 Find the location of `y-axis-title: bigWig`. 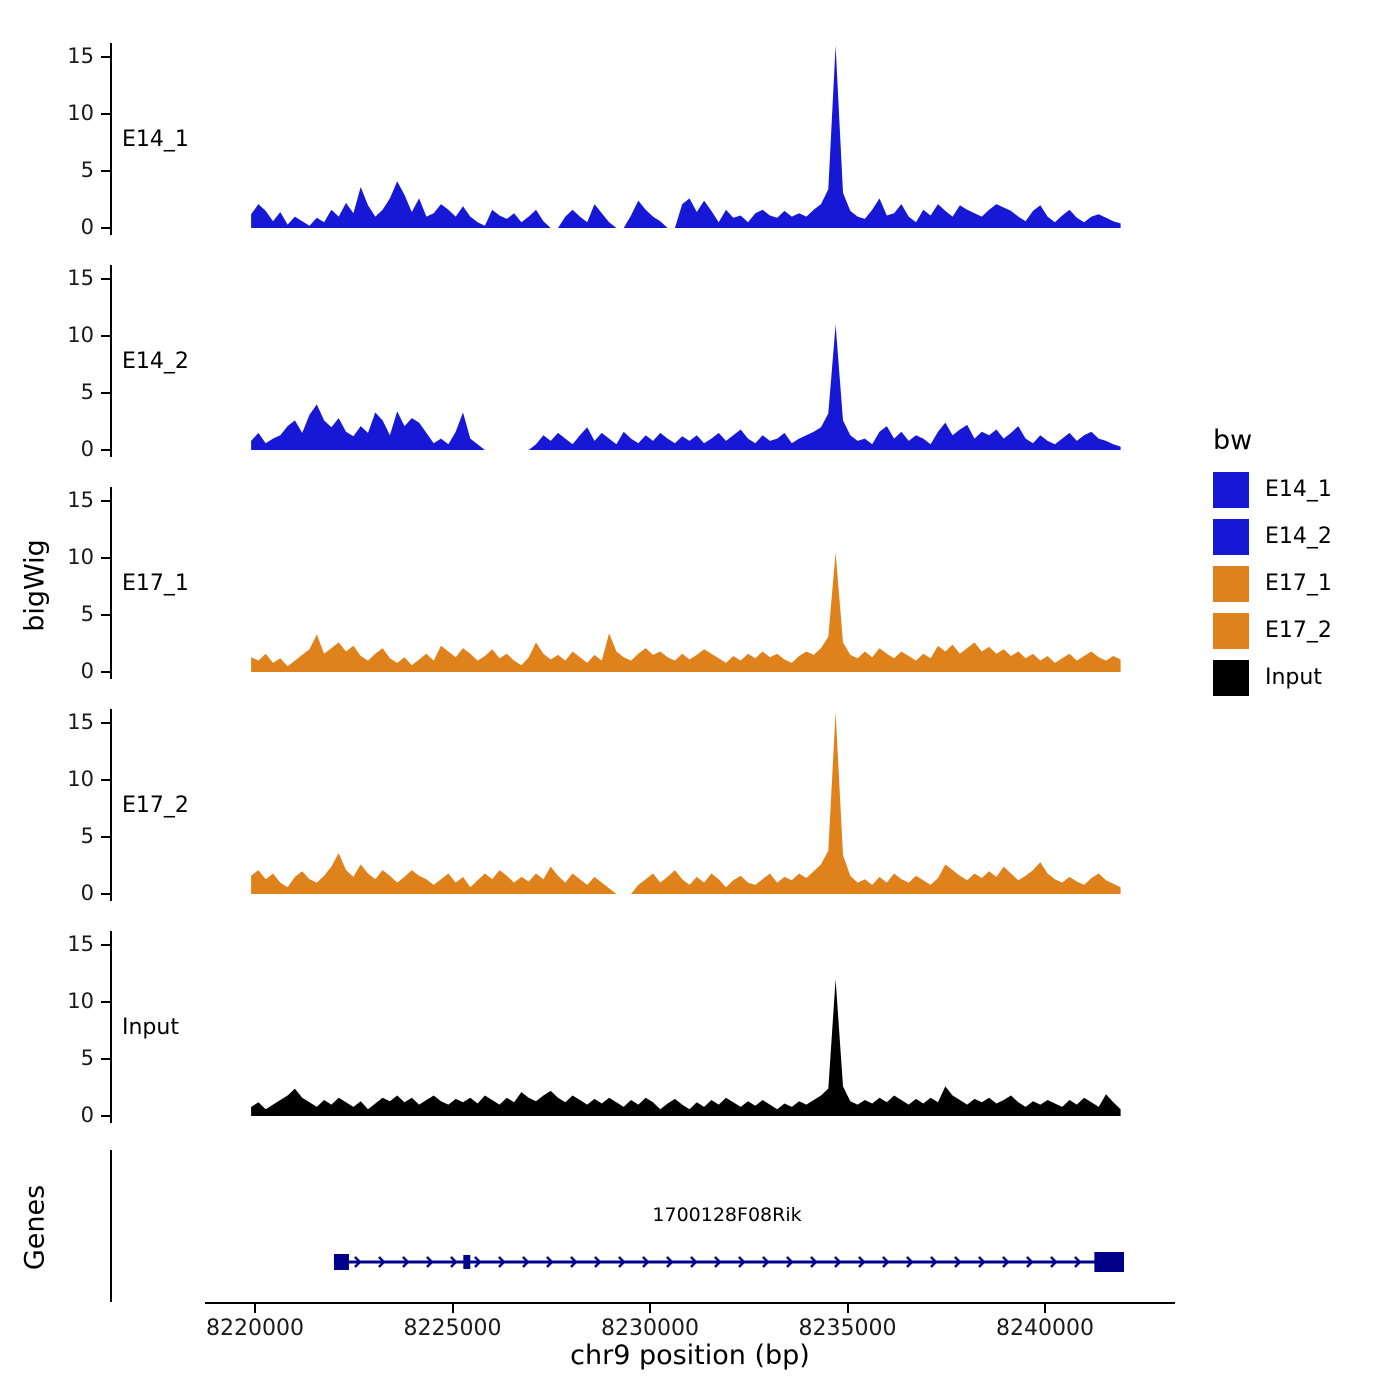

y-axis-title: bigWig is located at coordinates (35, 585).